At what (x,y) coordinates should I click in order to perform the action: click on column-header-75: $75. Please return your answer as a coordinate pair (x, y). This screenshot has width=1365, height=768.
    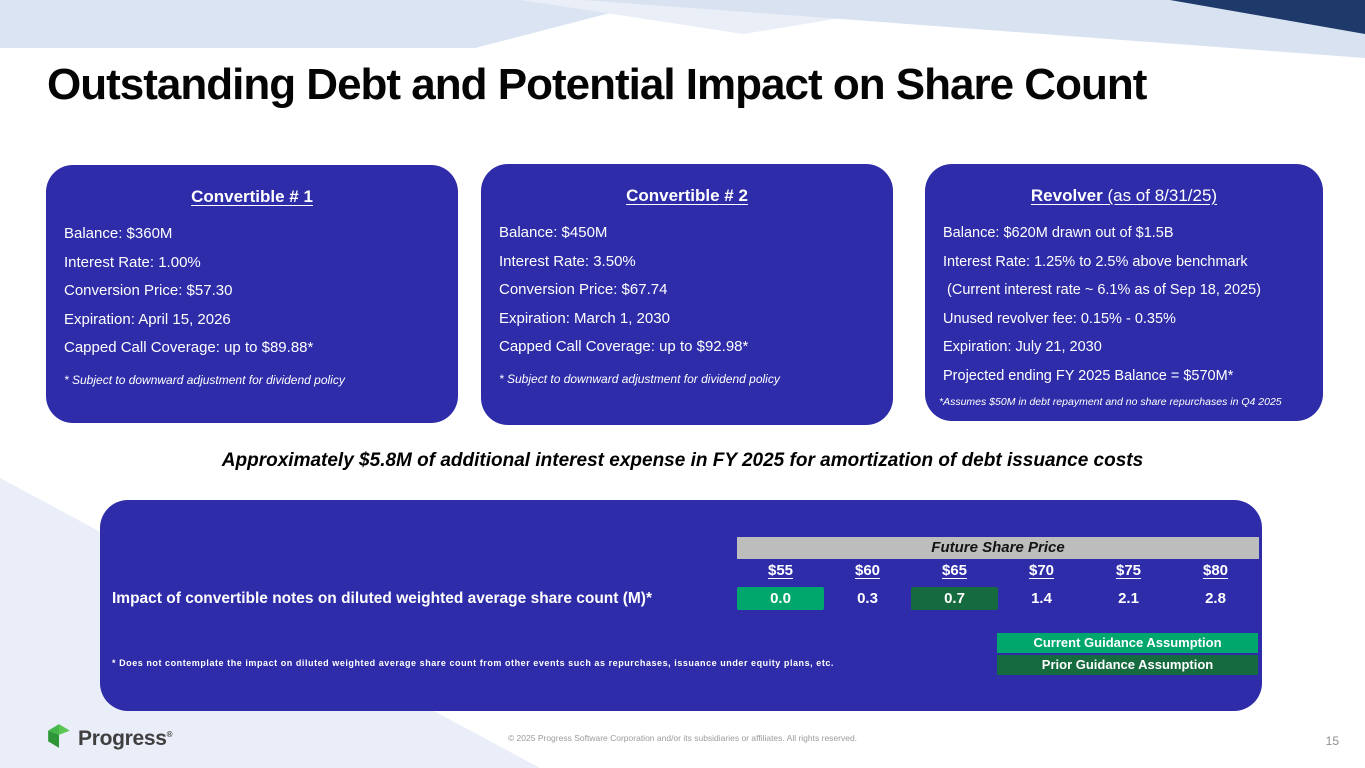
    Looking at the image, I should click on (1128, 570).